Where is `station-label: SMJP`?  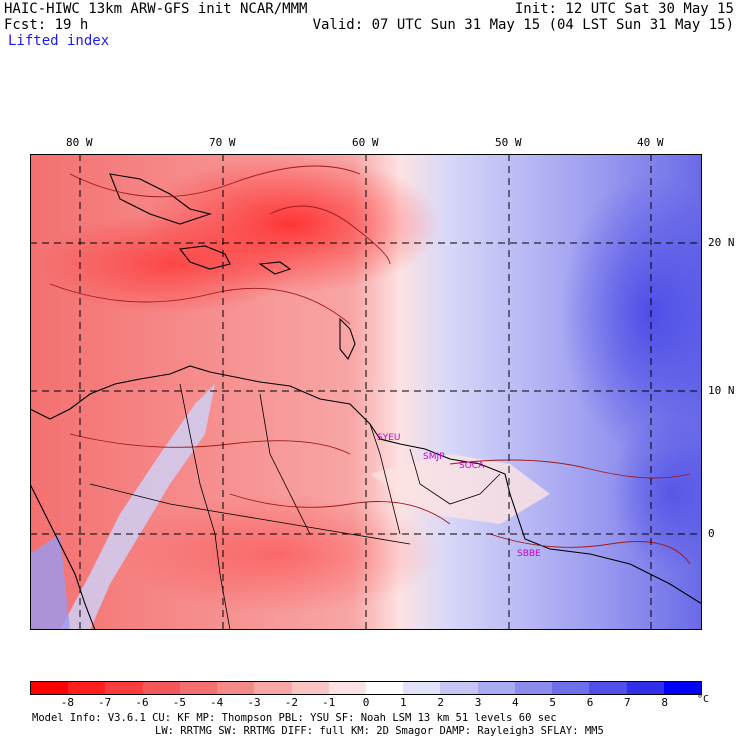
station-label: SMJP is located at coordinates (434, 457).